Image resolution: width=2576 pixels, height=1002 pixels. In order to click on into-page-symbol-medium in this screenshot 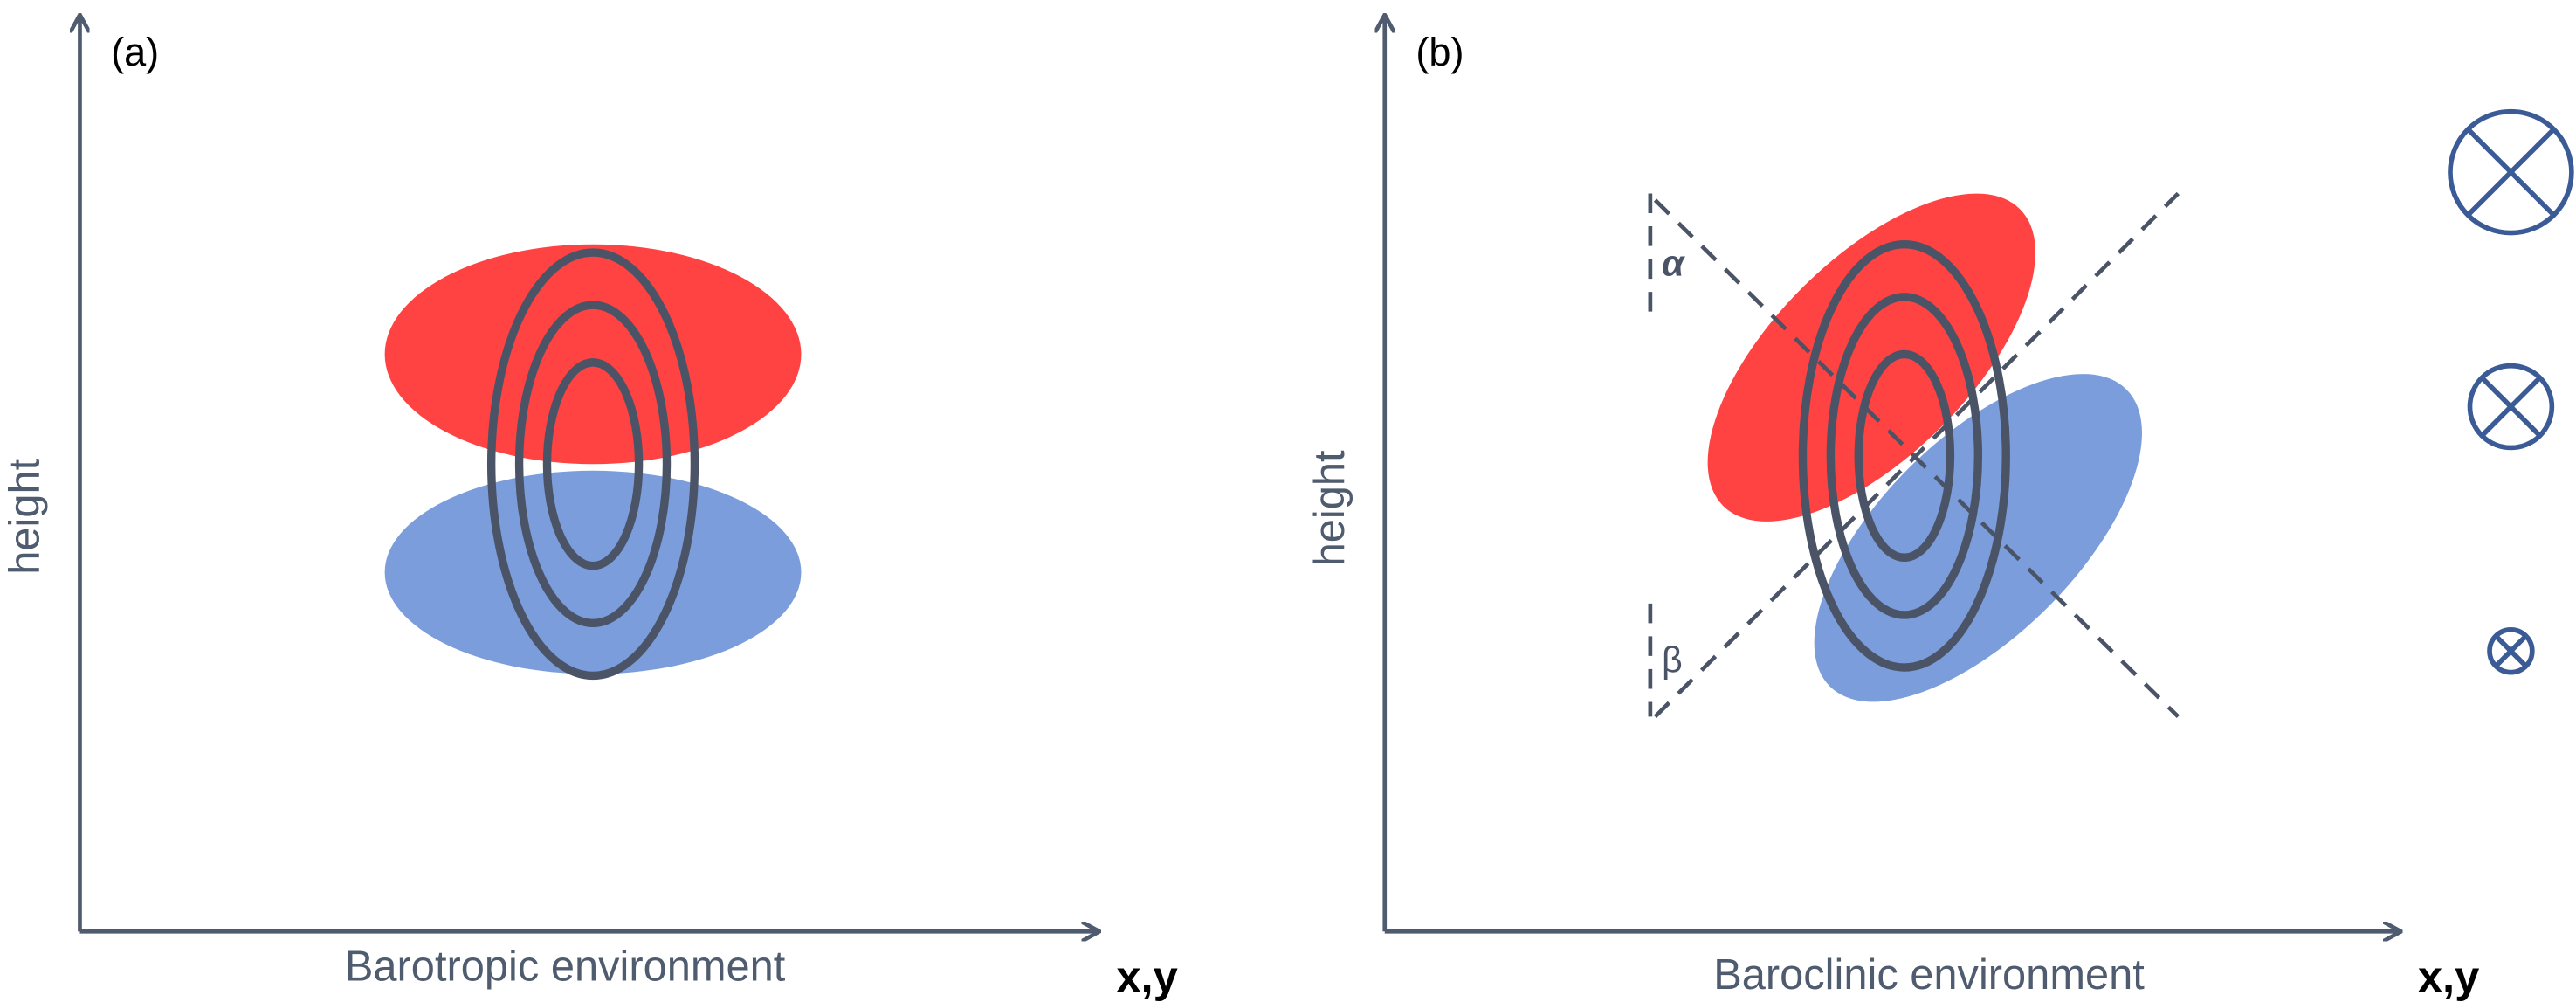, I will do `click(2511, 407)`.